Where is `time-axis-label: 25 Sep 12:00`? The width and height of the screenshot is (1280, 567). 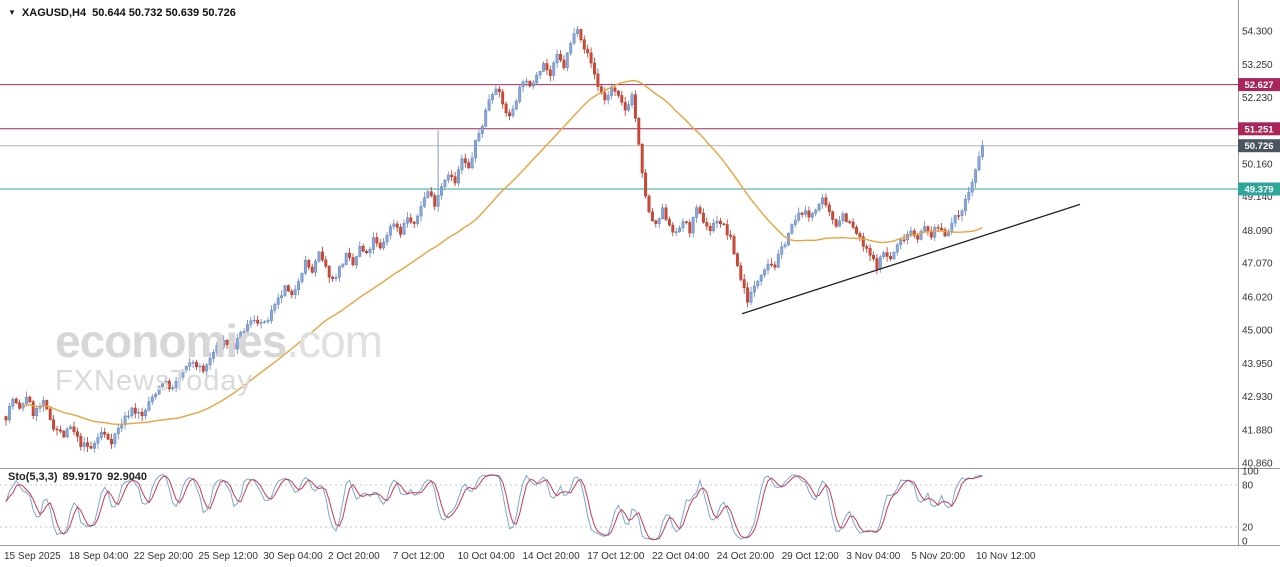 time-axis-label: 25 Sep 12:00 is located at coordinates (228, 556).